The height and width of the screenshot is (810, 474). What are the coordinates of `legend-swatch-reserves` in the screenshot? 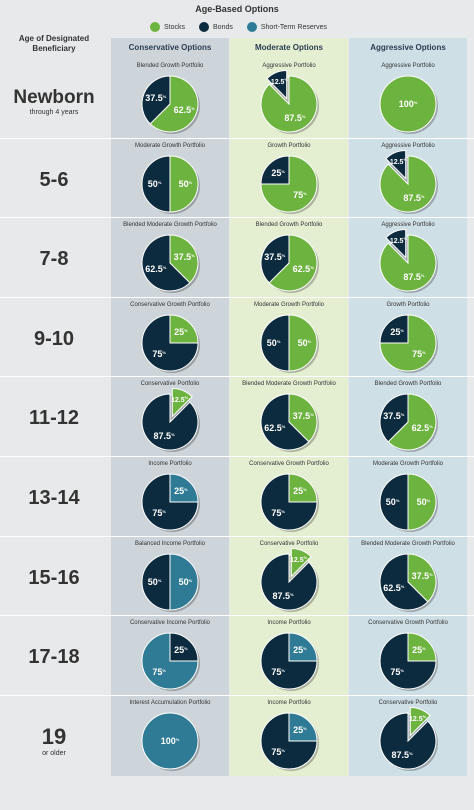 It's located at (251, 27).